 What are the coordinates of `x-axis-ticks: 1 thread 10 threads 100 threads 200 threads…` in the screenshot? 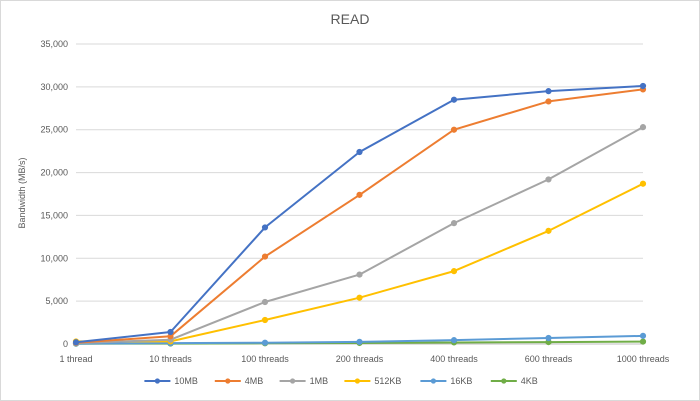 It's located at (364, 359).